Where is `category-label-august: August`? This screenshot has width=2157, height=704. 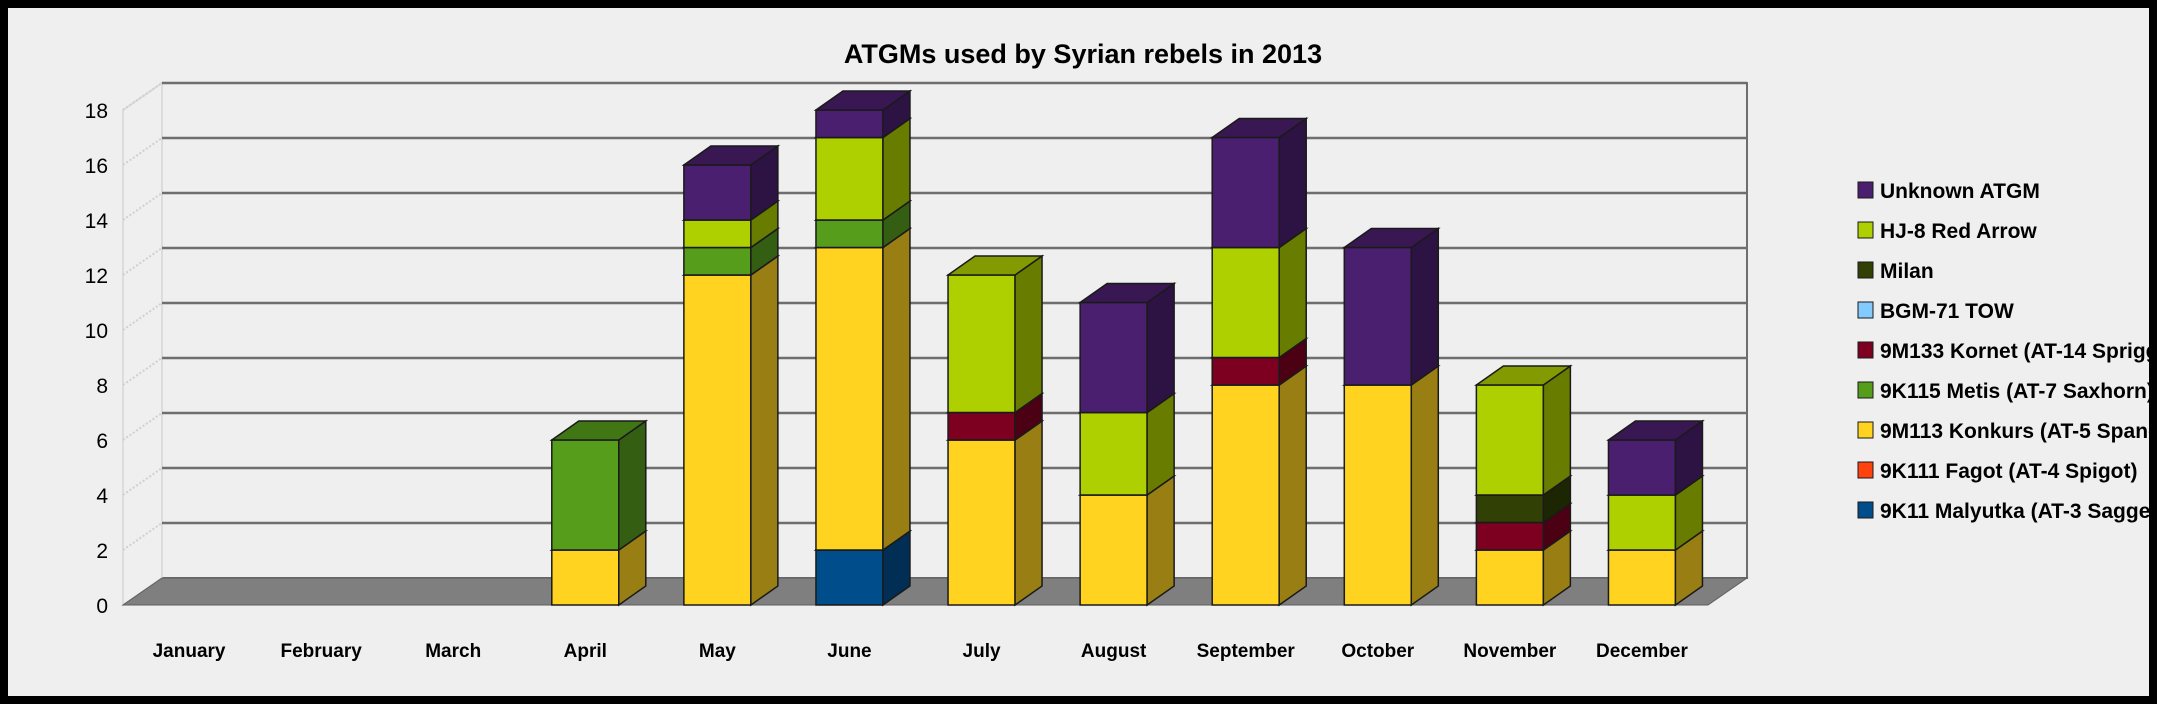
category-label-august: August is located at coordinates (1114, 651).